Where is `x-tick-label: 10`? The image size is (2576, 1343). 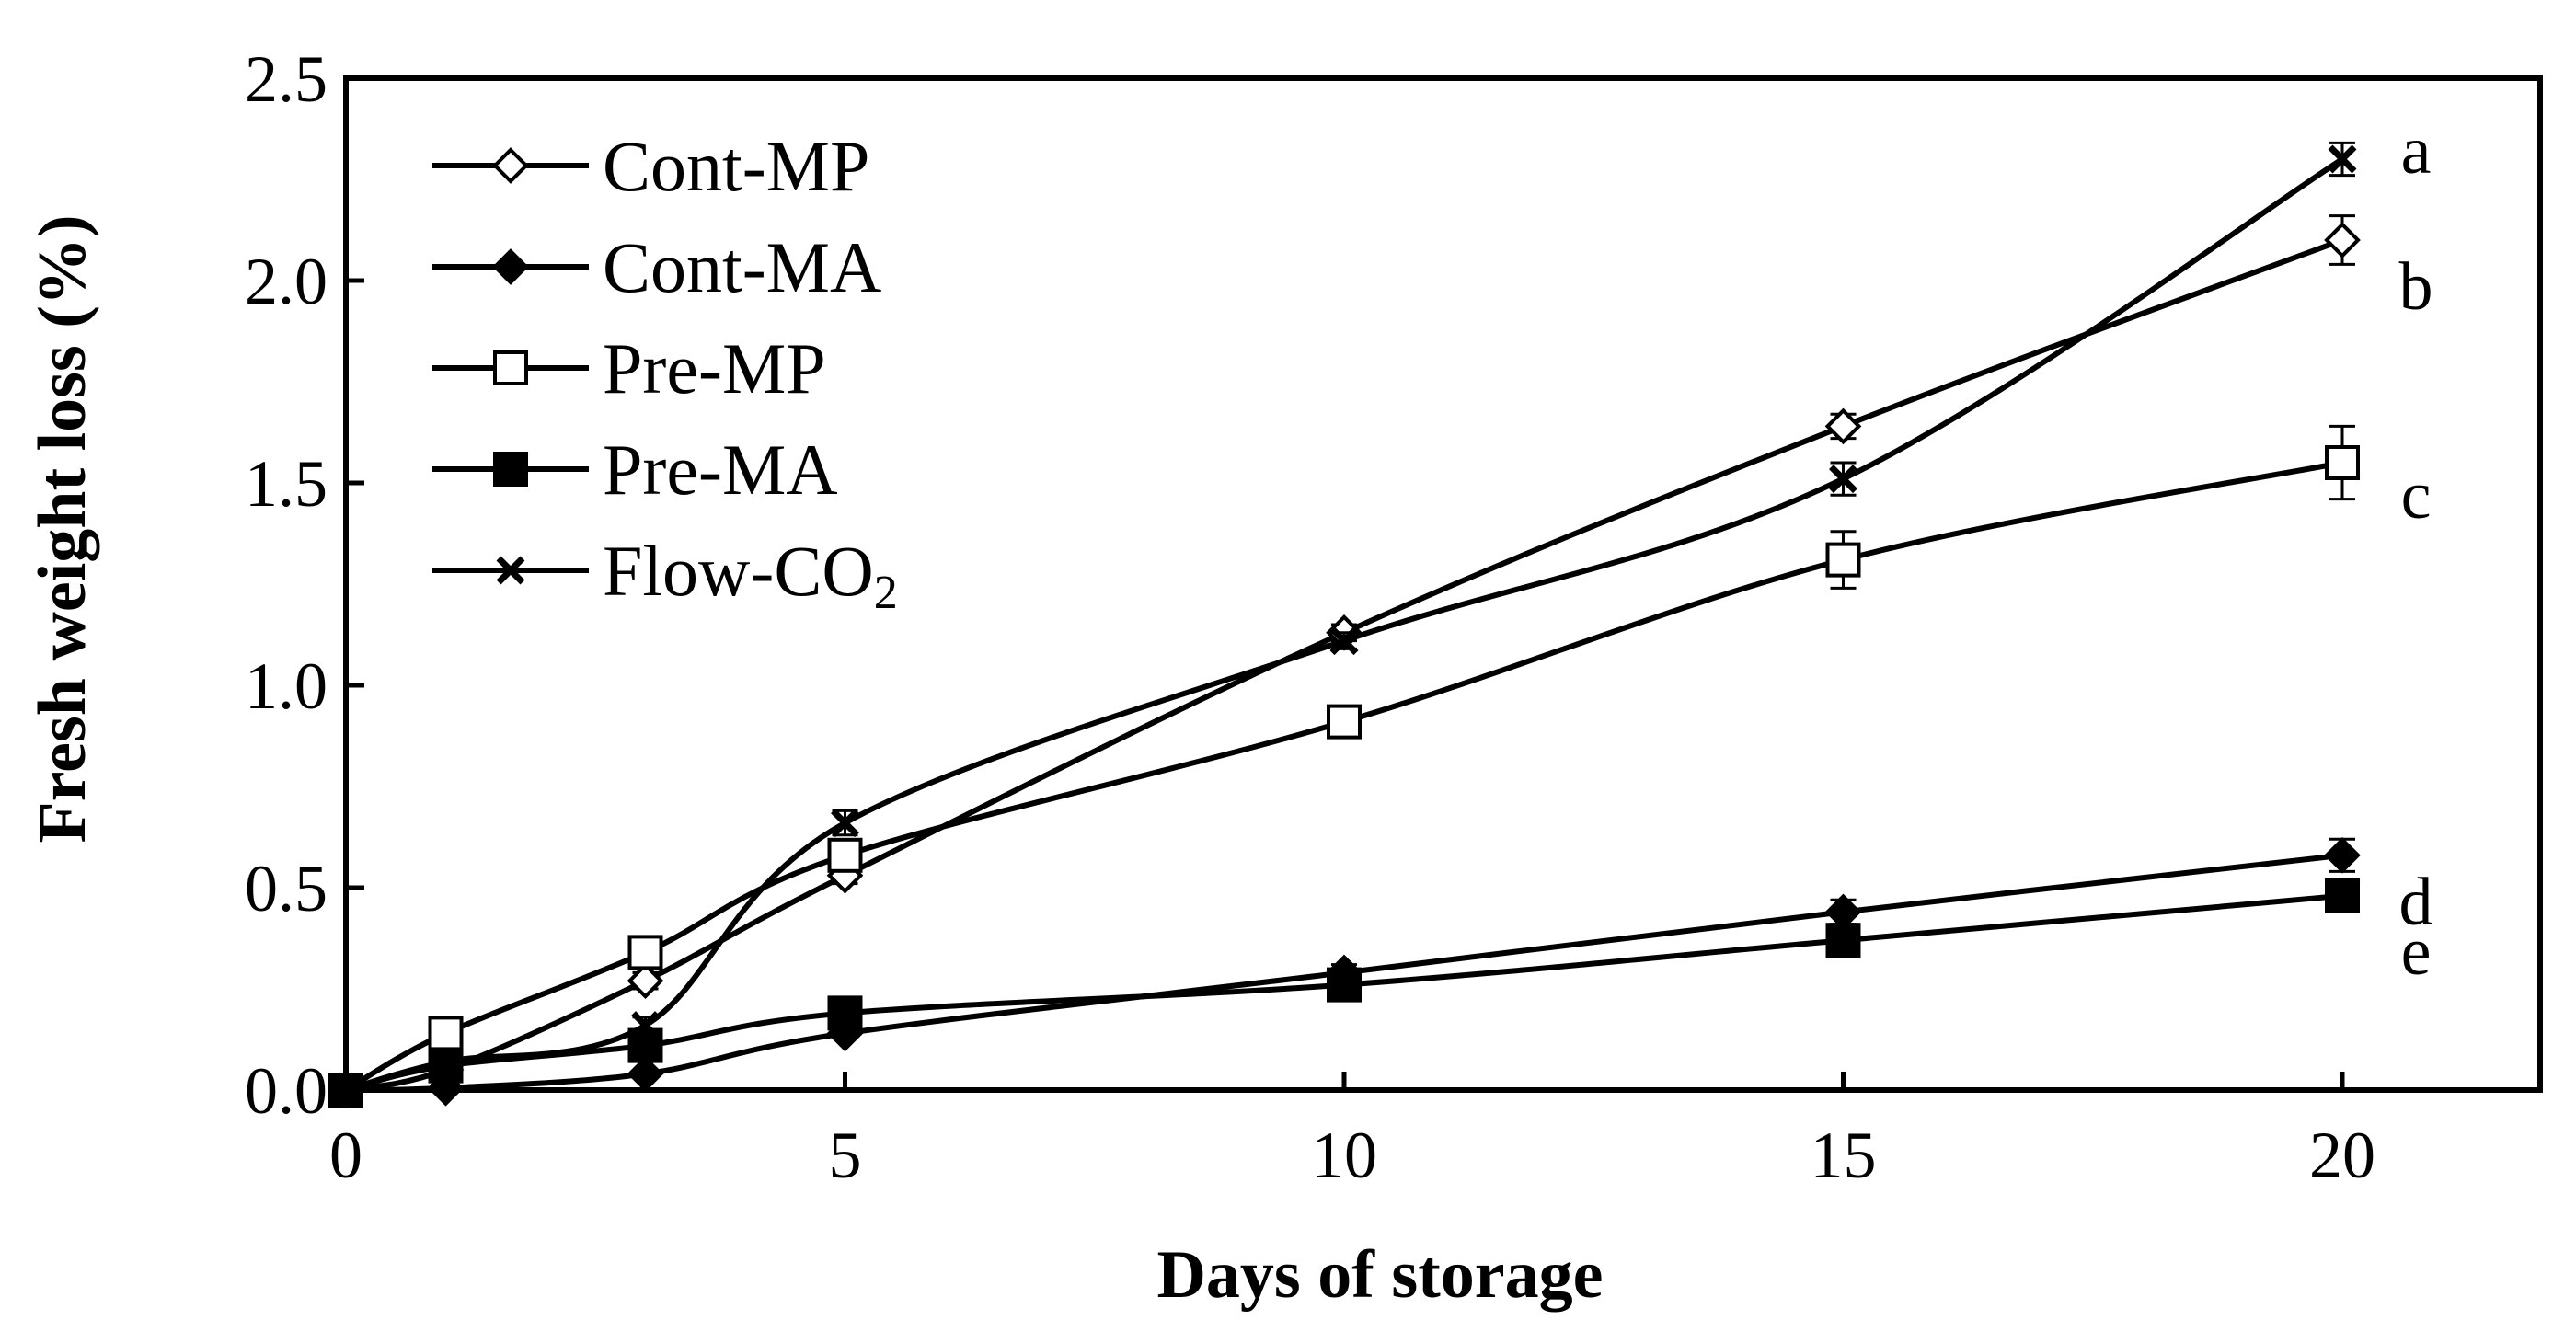
x-tick-label: 10 is located at coordinates (1344, 1155).